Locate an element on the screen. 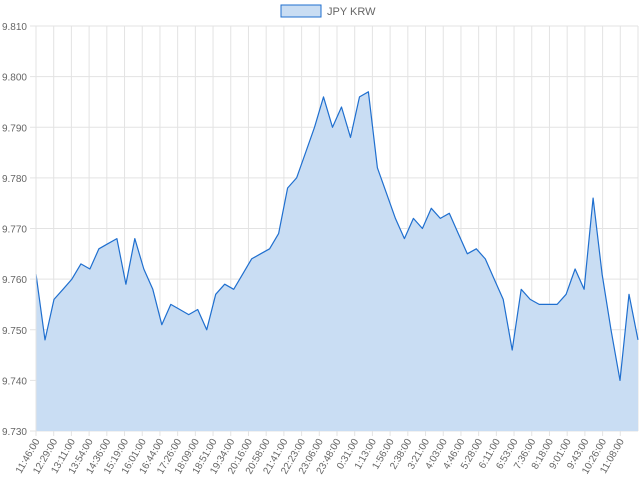 This screenshot has height=480, width=640. y-tick-label: 9.800 is located at coordinates (14, 78).